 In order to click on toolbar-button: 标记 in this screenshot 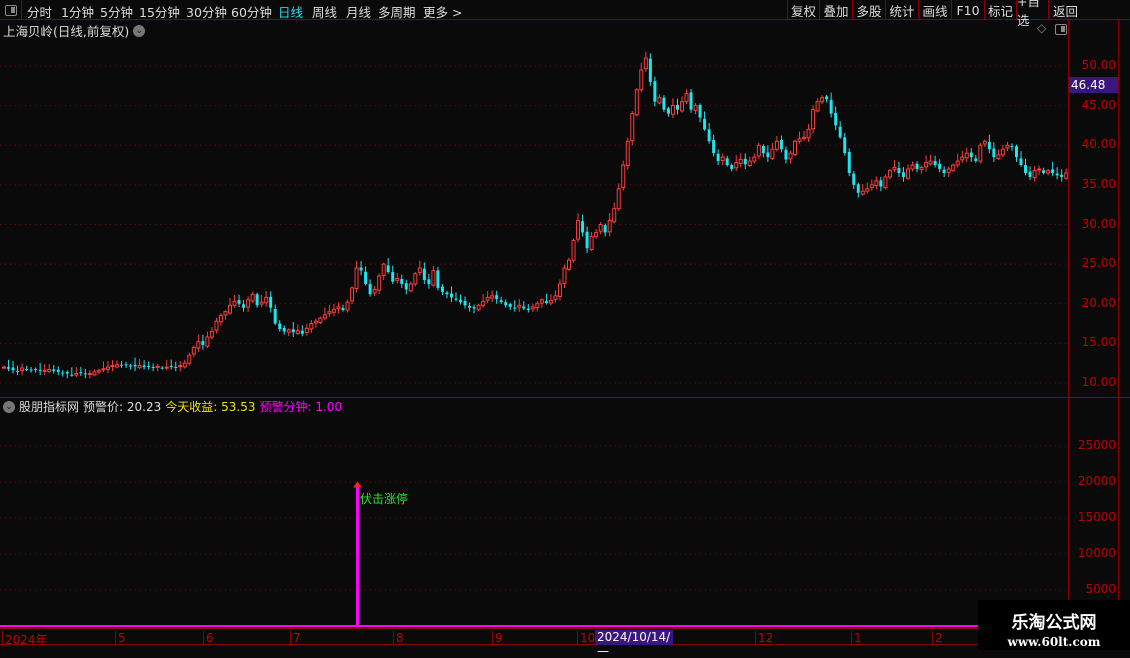, I will do `click(1000, 10)`.